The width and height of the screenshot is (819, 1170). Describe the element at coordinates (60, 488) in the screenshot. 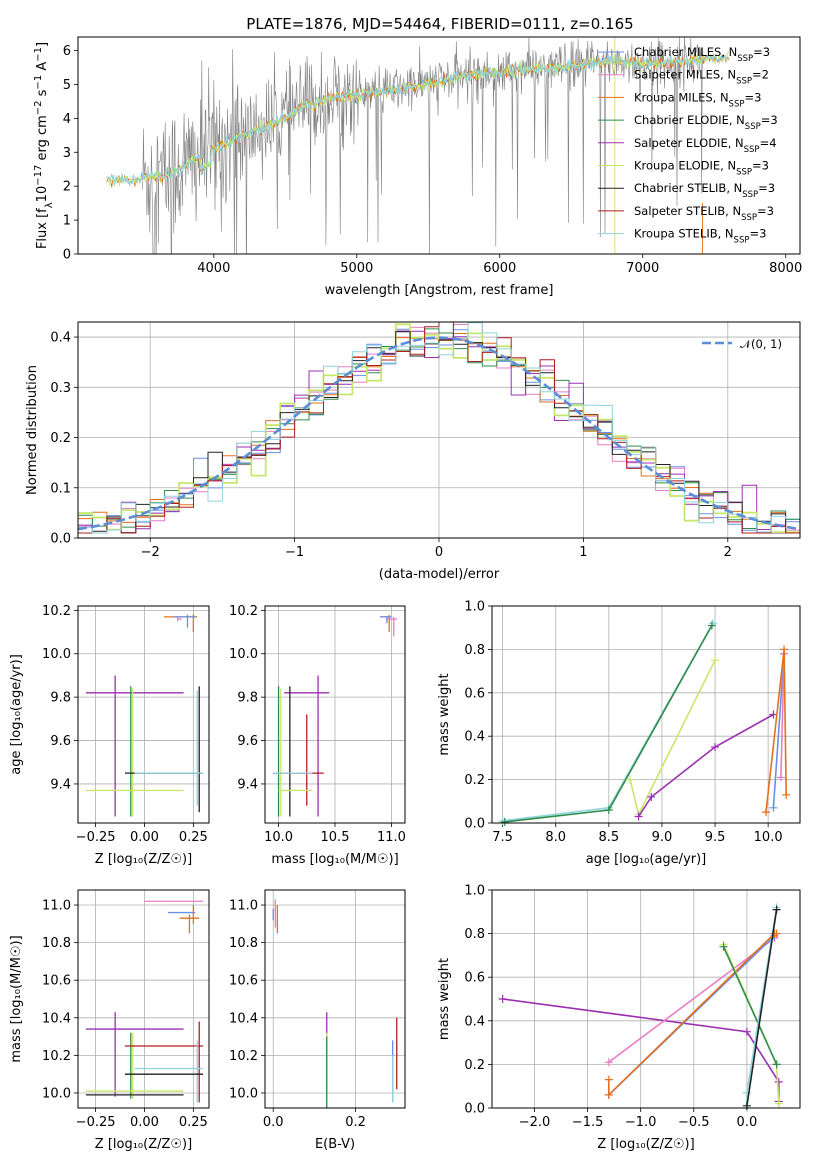

I see `y-tick-label: 0.1` at that location.